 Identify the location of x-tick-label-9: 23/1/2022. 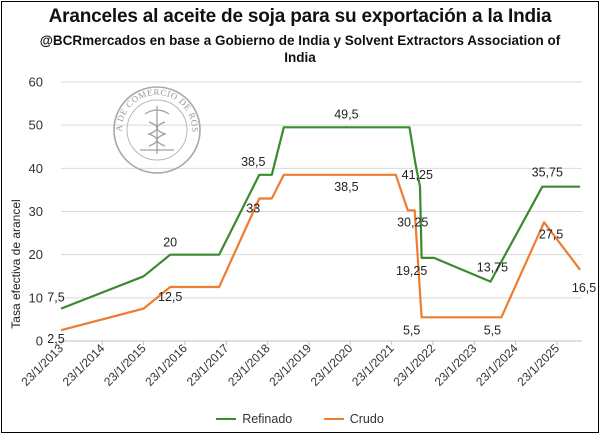
(414, 365).